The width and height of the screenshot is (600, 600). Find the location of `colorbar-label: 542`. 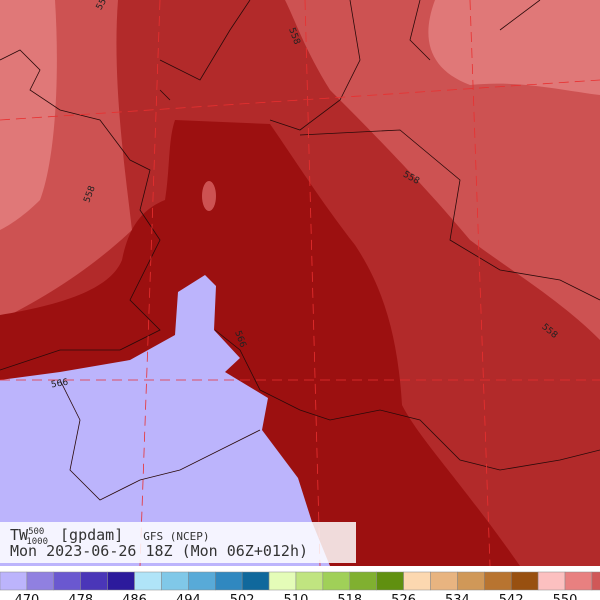

colorbar-label: 542 is located at coordinates (511, 596).